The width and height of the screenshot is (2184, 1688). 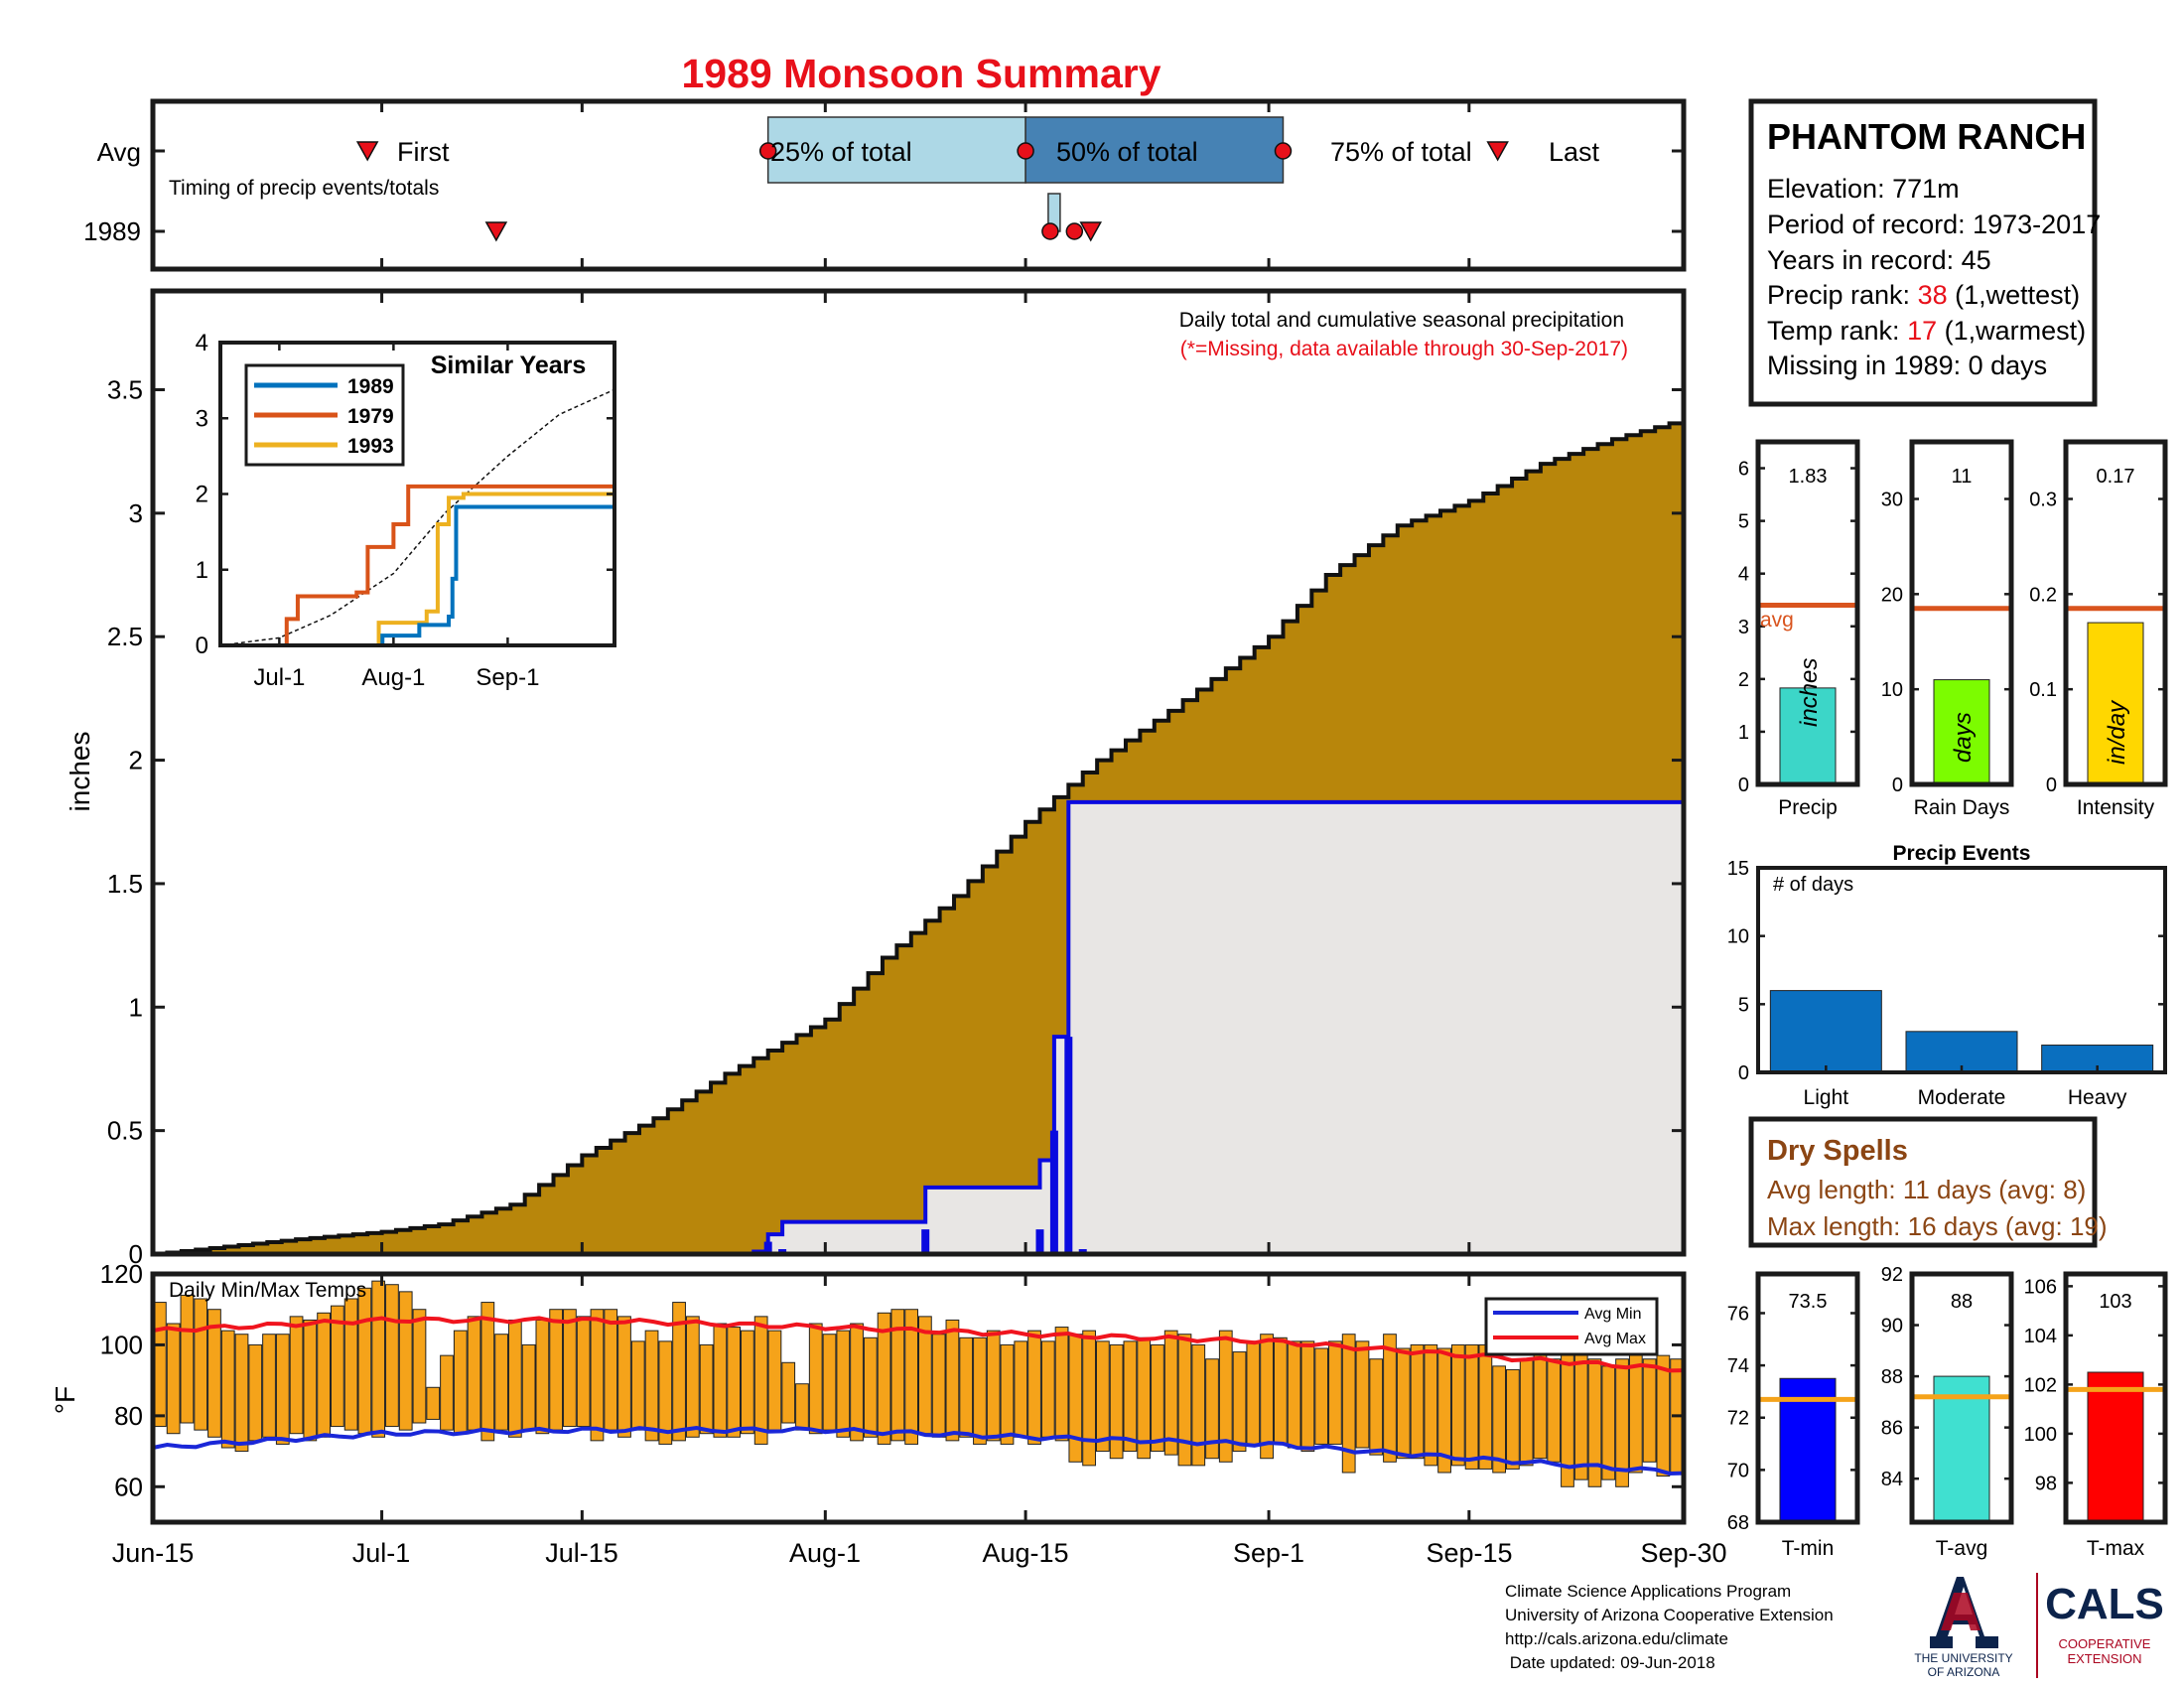 What do you see at coordinates (324, 416) in the screenshot?
I see `similar-years-legend: 1989 1979 1993` at bounding box center [324, 416].